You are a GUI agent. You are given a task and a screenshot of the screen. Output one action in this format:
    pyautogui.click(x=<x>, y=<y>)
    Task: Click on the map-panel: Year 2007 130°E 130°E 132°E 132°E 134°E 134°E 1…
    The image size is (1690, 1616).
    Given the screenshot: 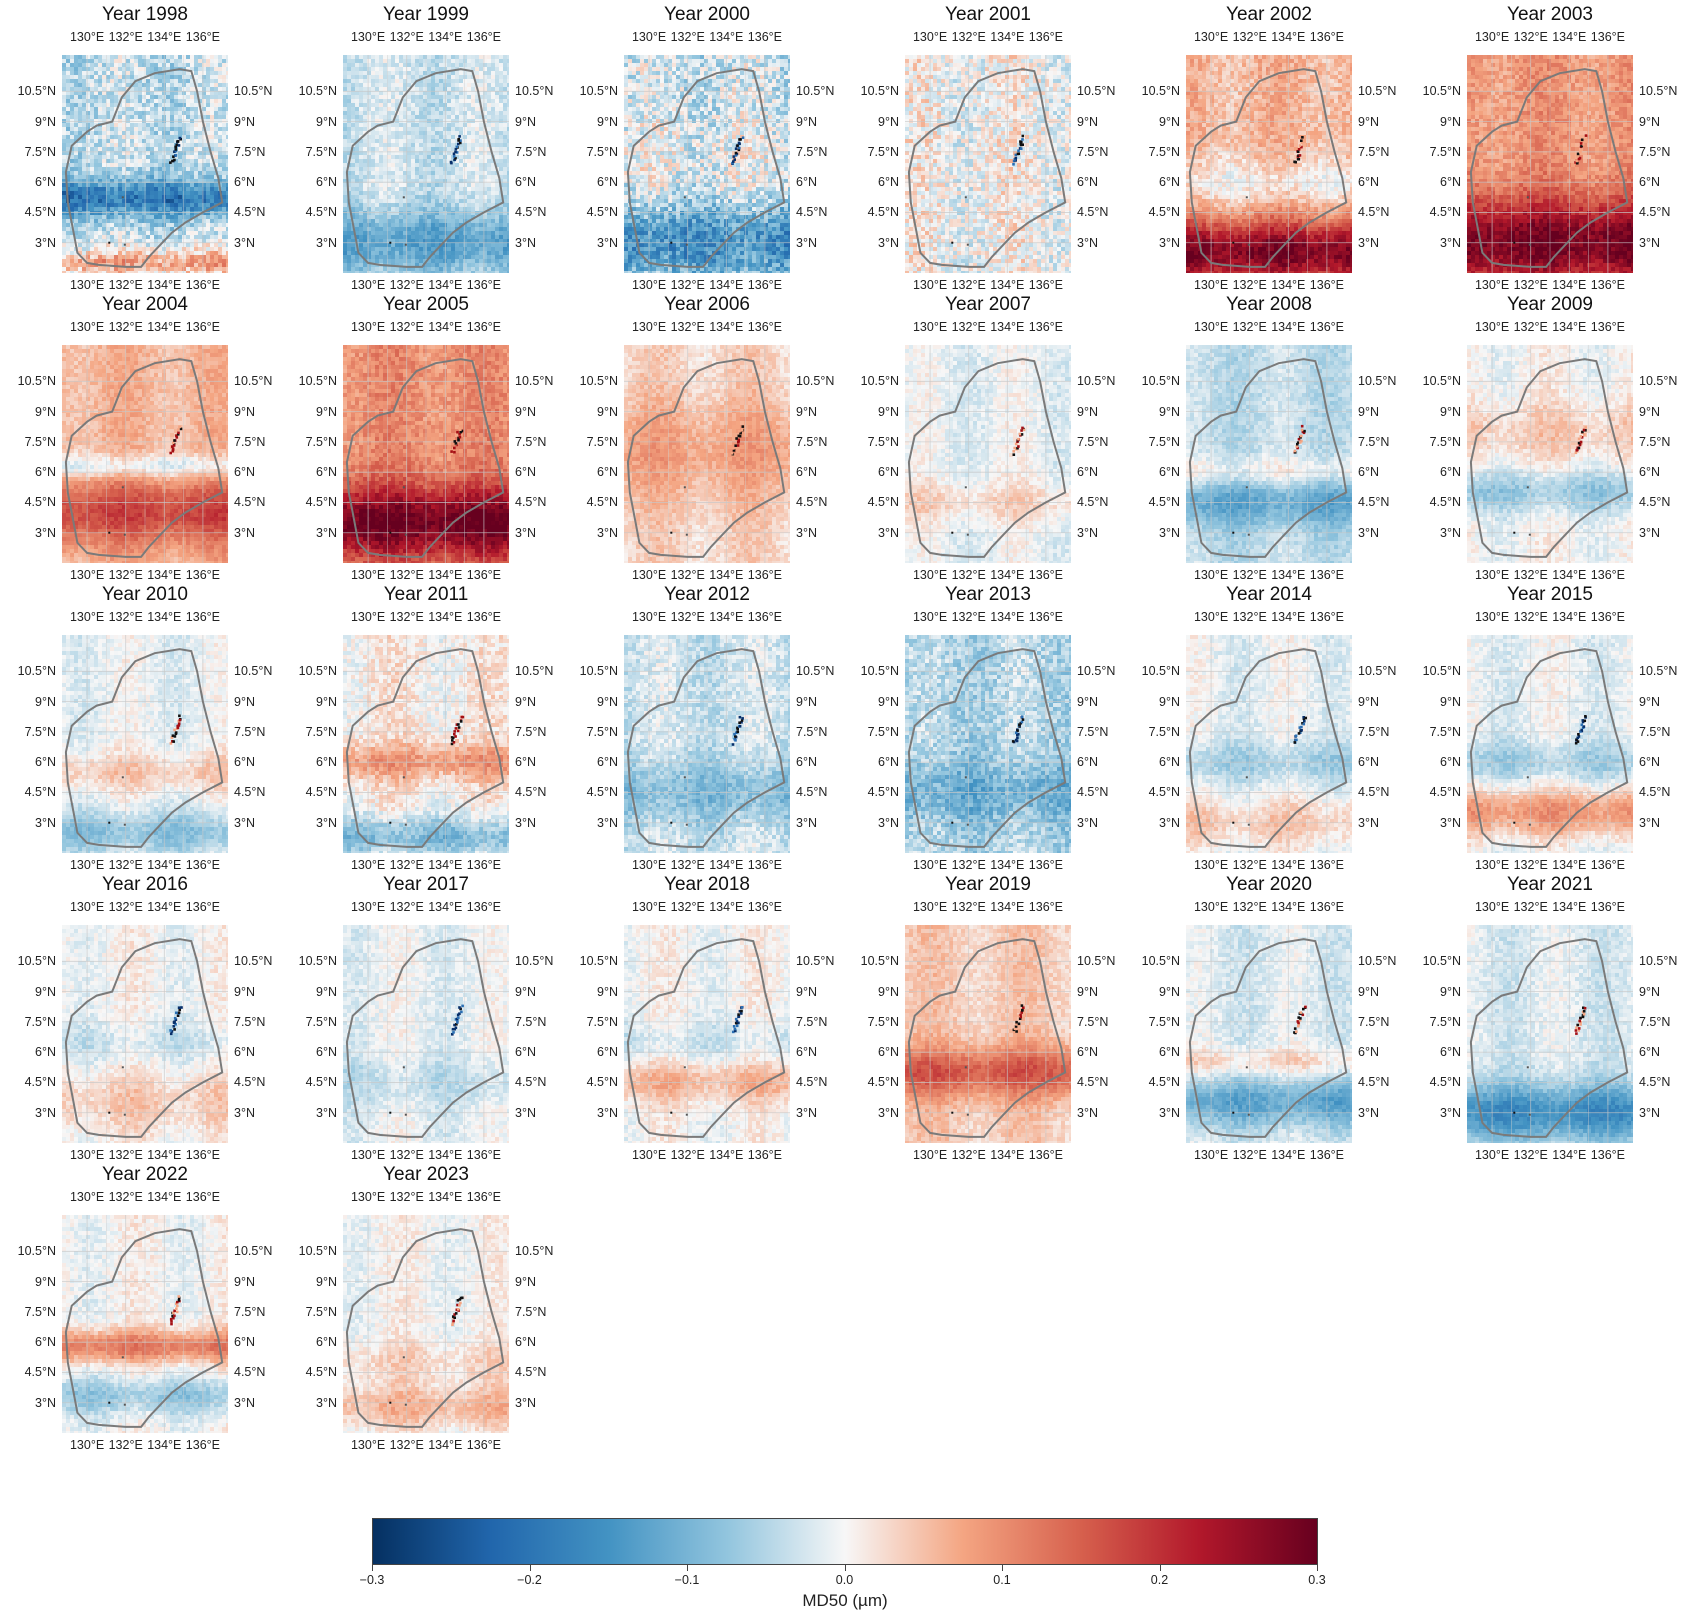 What is the action you would take?
    pyautogui.click(x=983, y=435)
    